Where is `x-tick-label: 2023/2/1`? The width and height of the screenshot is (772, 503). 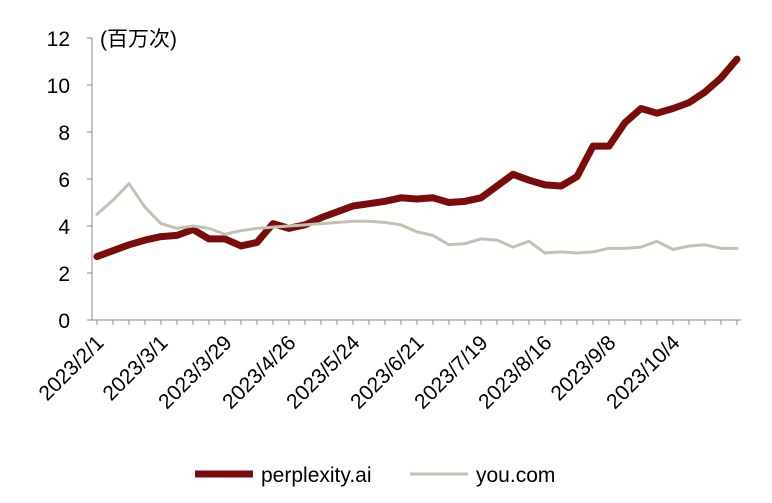 x-tick-label: 2023/2/1 is located at coordinates (71, 368).